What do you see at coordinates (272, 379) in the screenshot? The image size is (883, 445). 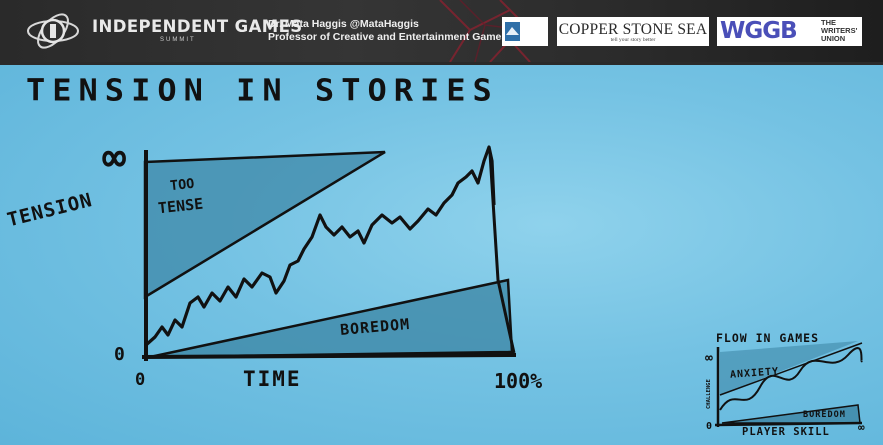 I see `x-axis-label: TIME` at bounding box center [272, 379].